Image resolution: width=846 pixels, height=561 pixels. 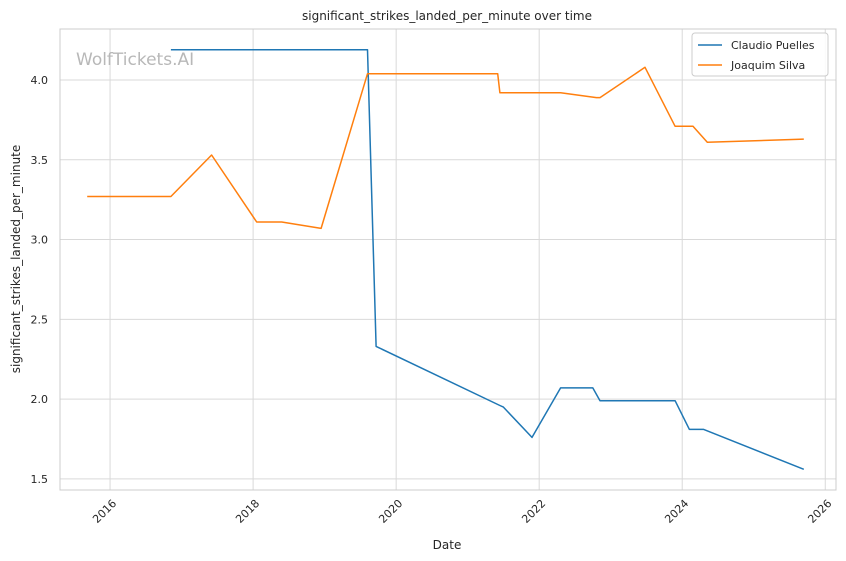 I want to click on x-axis-title: Date, so click(x=447, y=545).